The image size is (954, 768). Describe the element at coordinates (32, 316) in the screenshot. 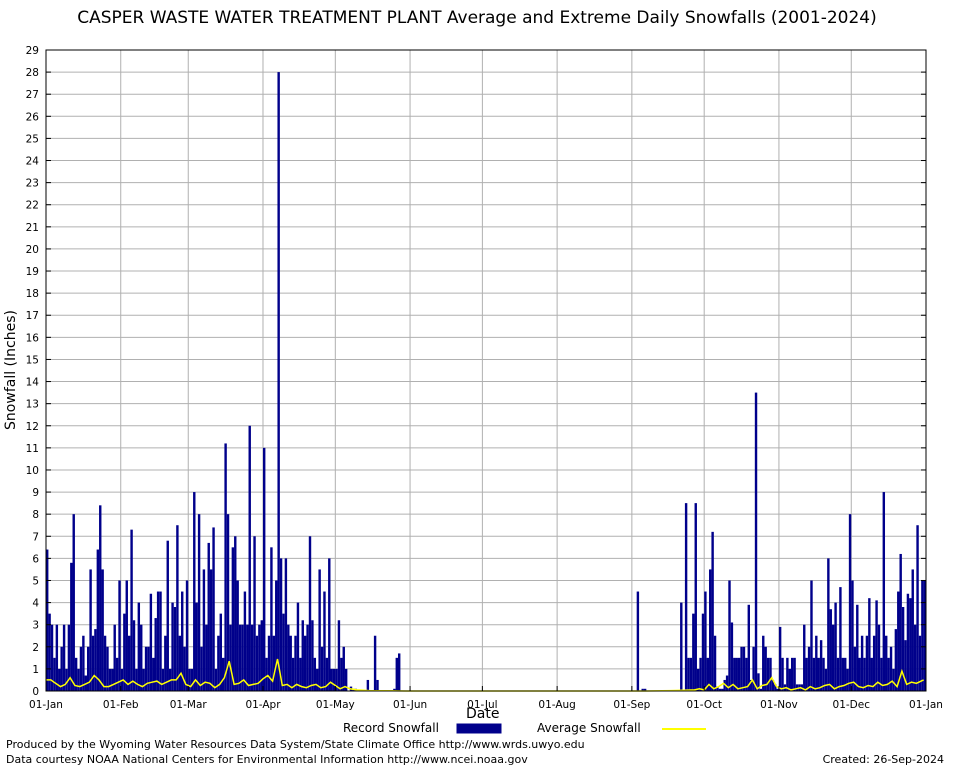

I see `y-tick-label: 17` at that location.